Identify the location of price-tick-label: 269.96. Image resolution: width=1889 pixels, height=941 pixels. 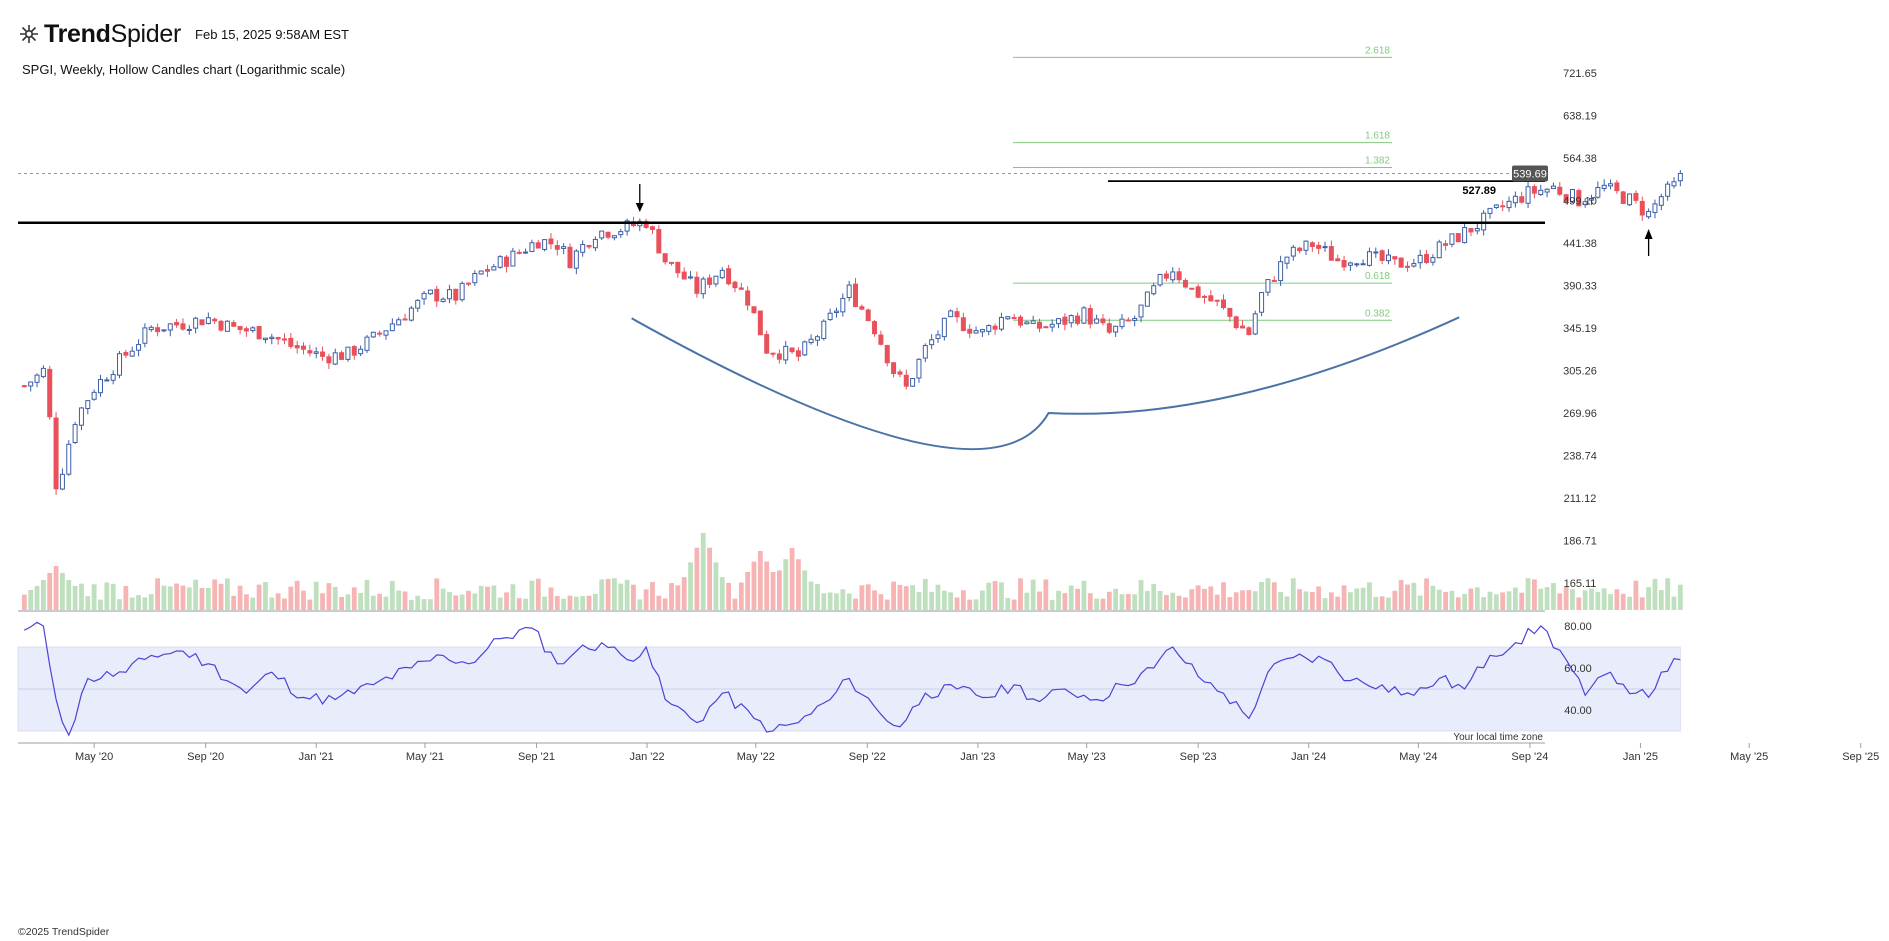
(1580, 414).